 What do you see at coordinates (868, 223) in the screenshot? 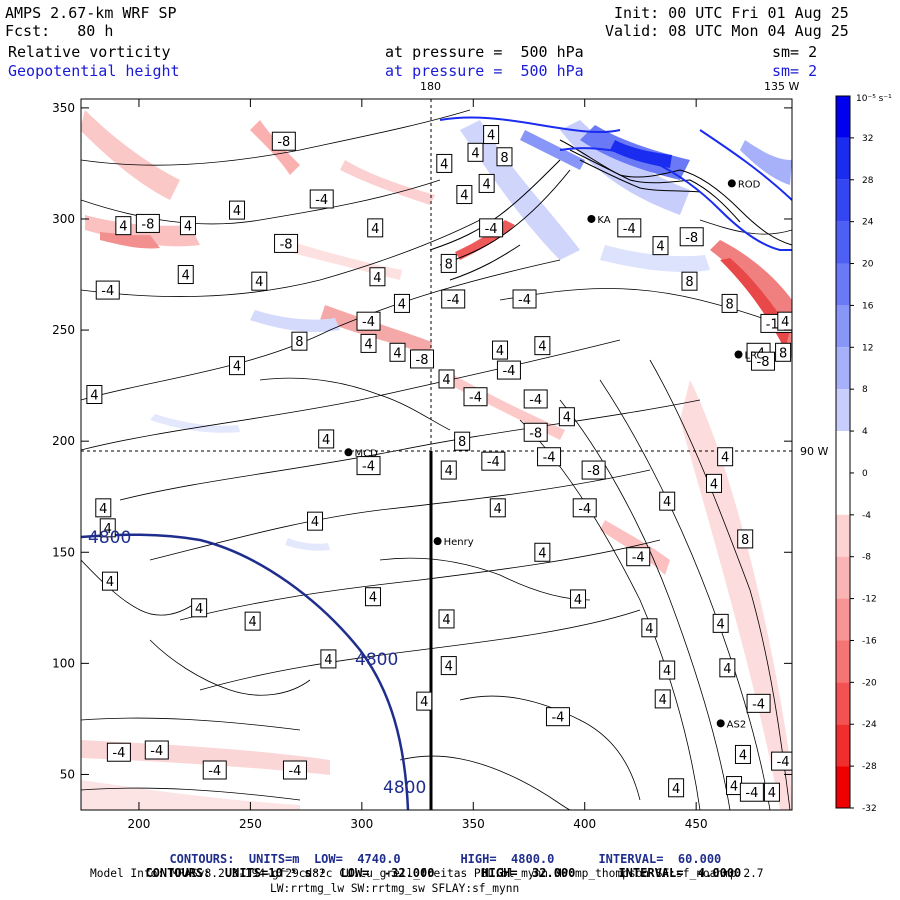
I see `colorbar-tick-label: 24` at bounding box center [868, 223].